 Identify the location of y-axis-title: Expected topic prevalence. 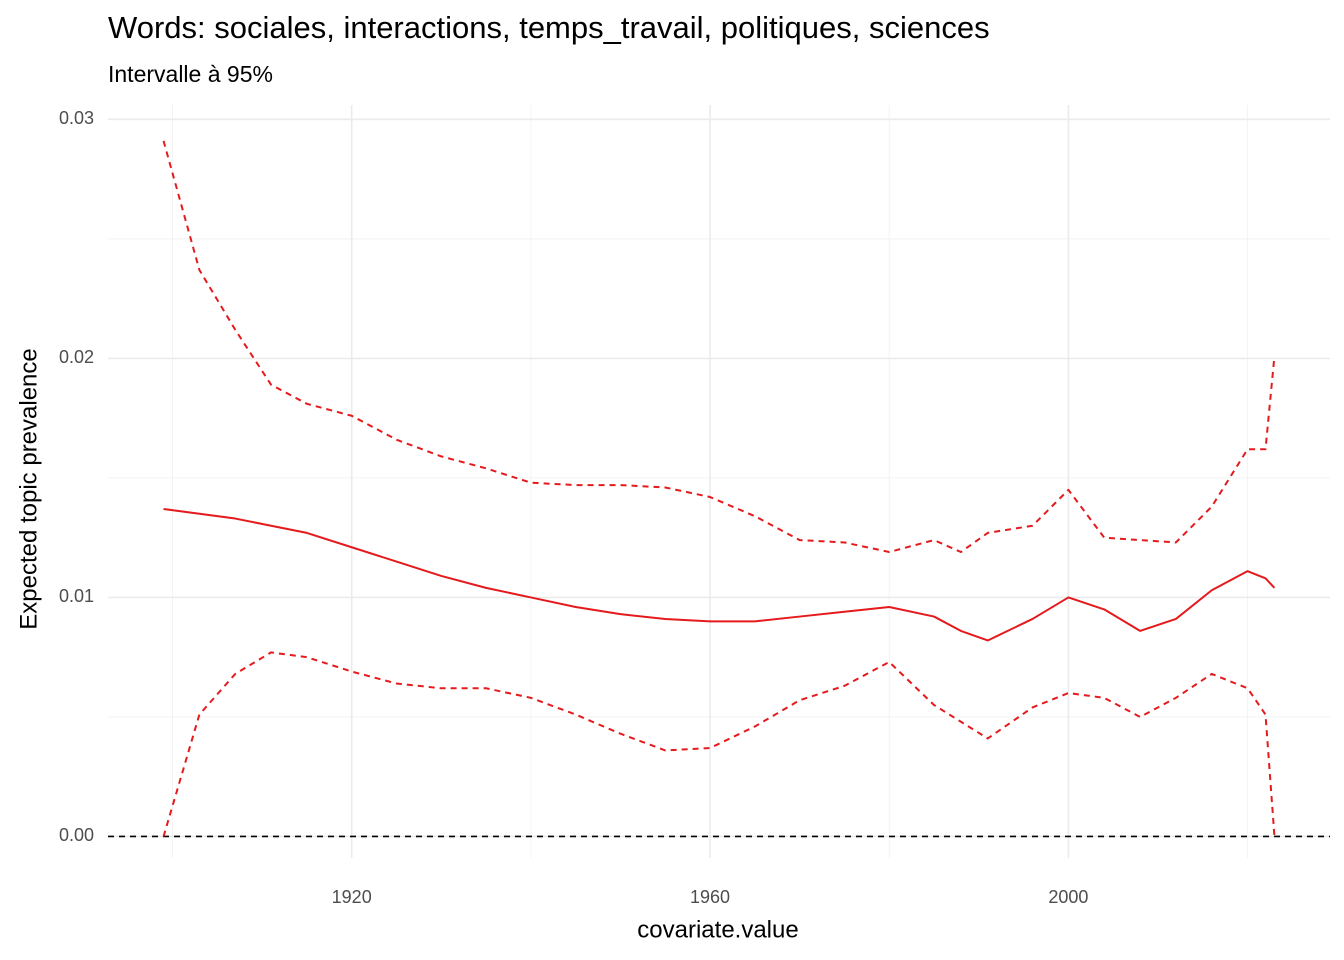
(28, 489).